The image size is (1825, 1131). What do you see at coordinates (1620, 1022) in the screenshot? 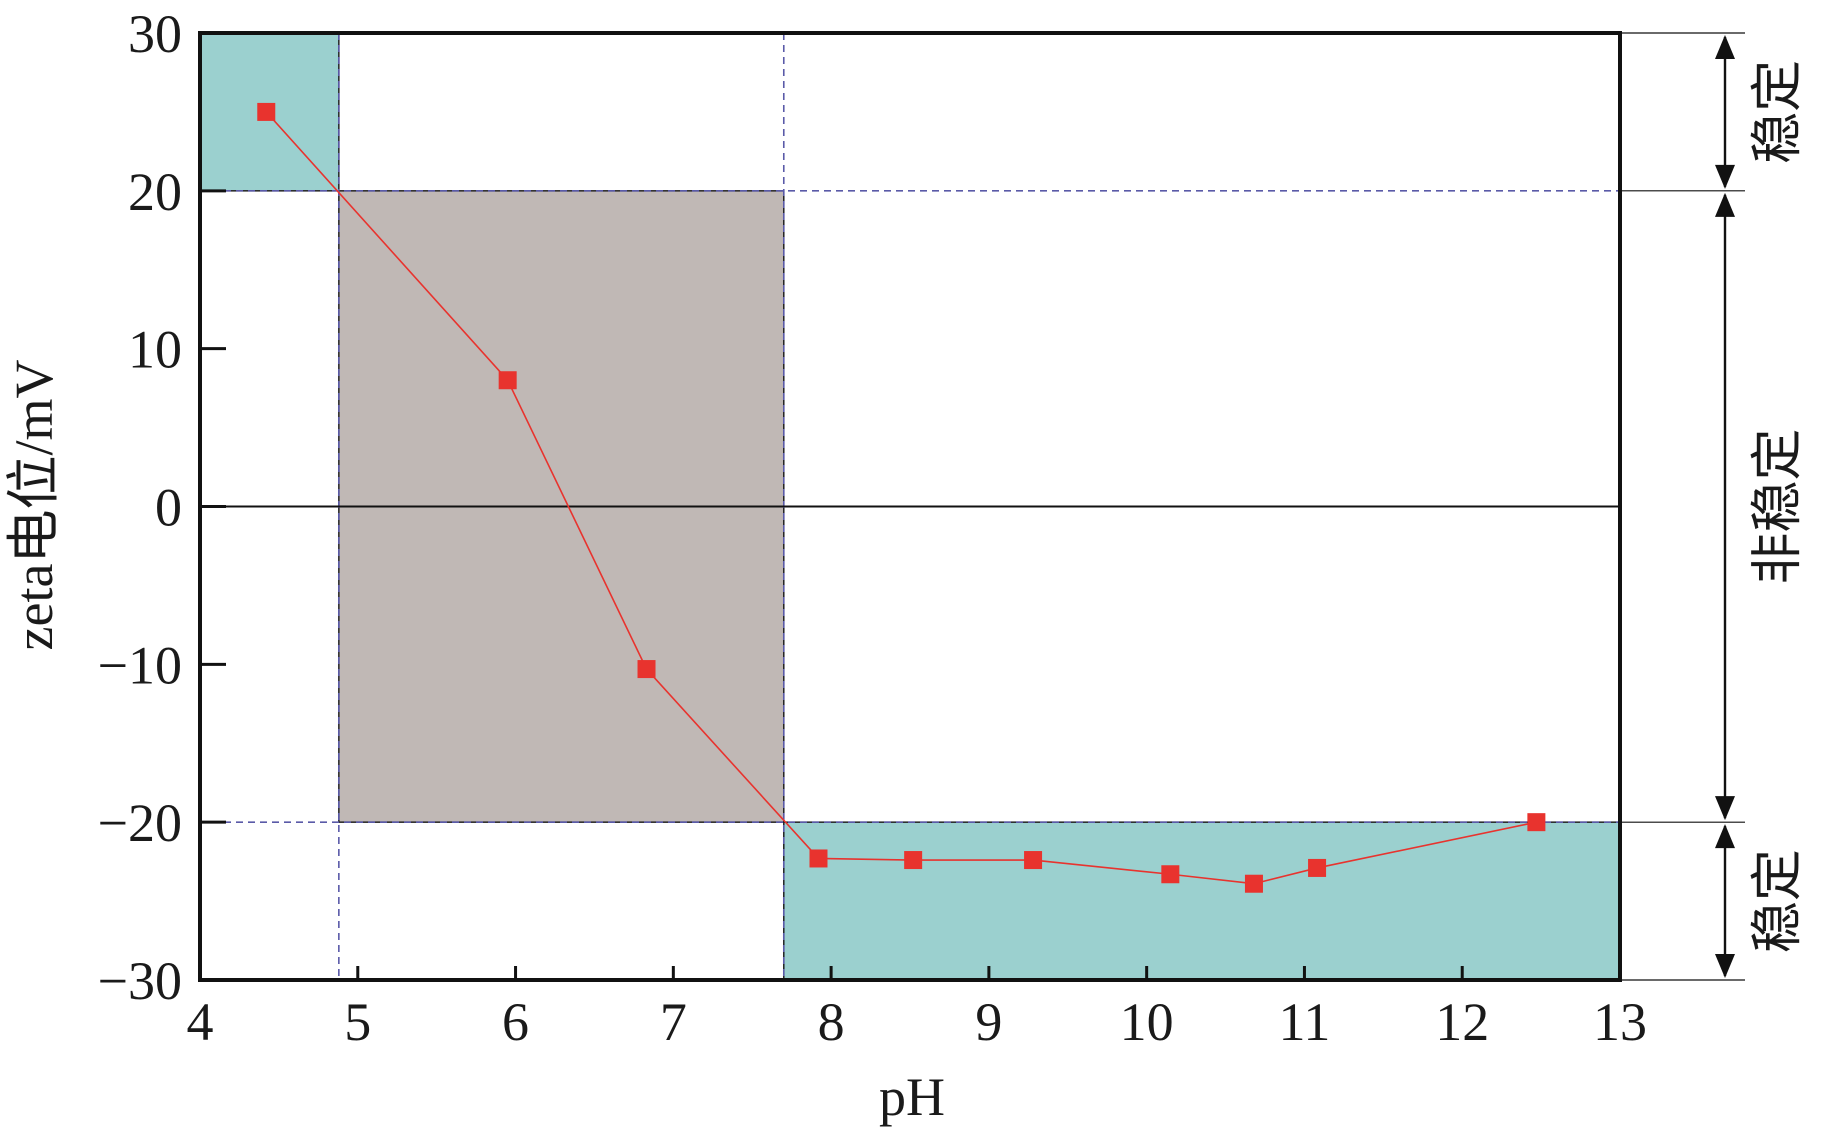
I see `x-tick-label-13: 13` at bounding box center [1620, 1022].